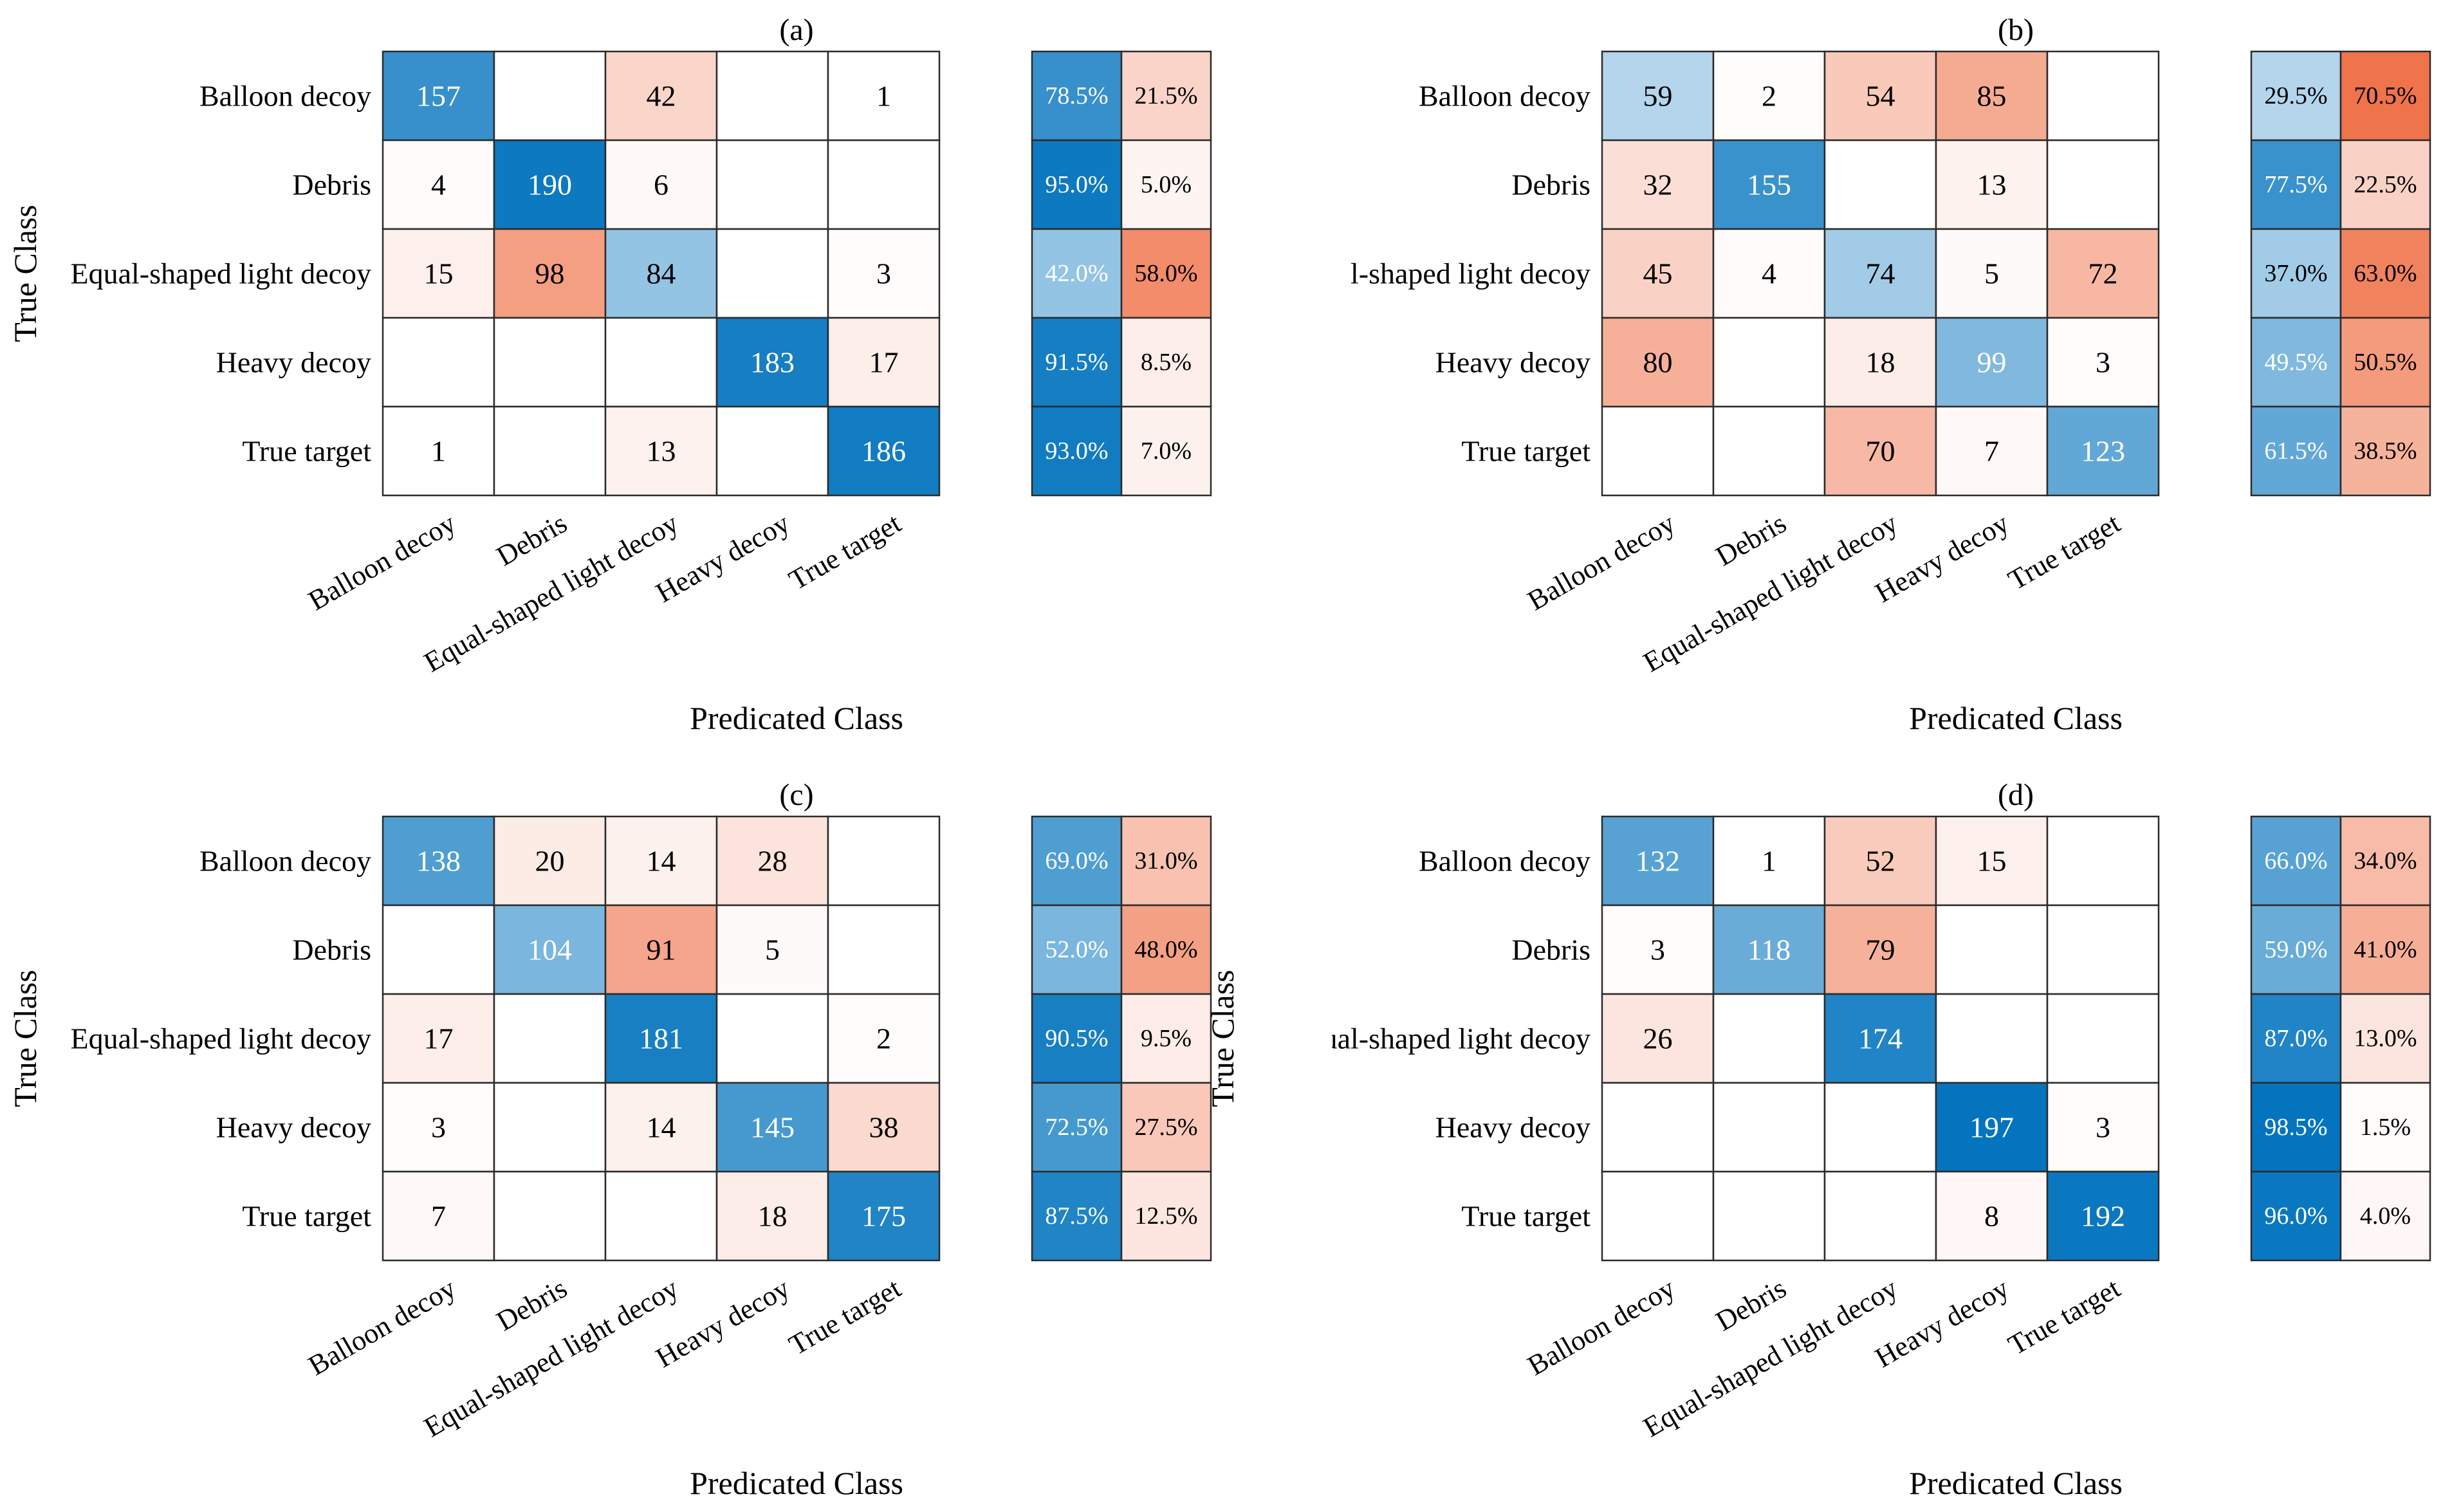  I want to click on matrix-value: 186, so click(884, 451).